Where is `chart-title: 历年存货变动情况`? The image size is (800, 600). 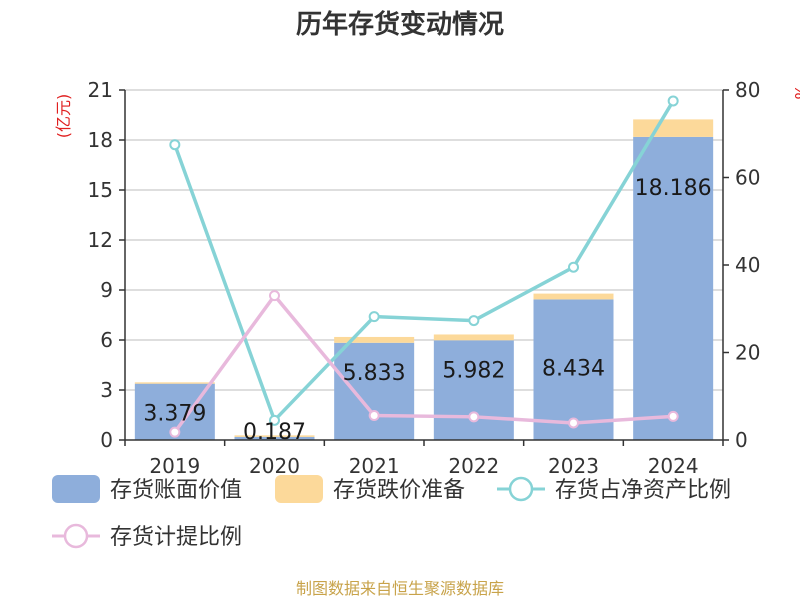
chart-title: 历年存货变动情况 is located at coordinates (400, 24).